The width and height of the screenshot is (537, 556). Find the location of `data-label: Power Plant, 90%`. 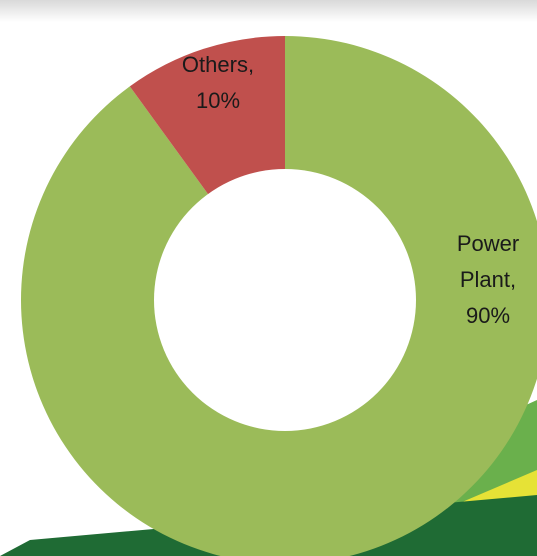

data-label: Power Plant, 90% is located at coordinates (488, 279).